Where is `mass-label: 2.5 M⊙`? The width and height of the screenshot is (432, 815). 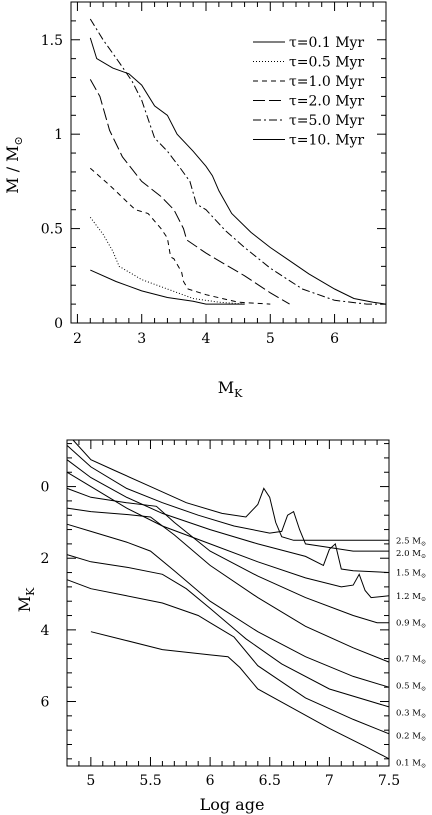
mass-label: 2.5 M⊙ is located at coordinates (411, 541).